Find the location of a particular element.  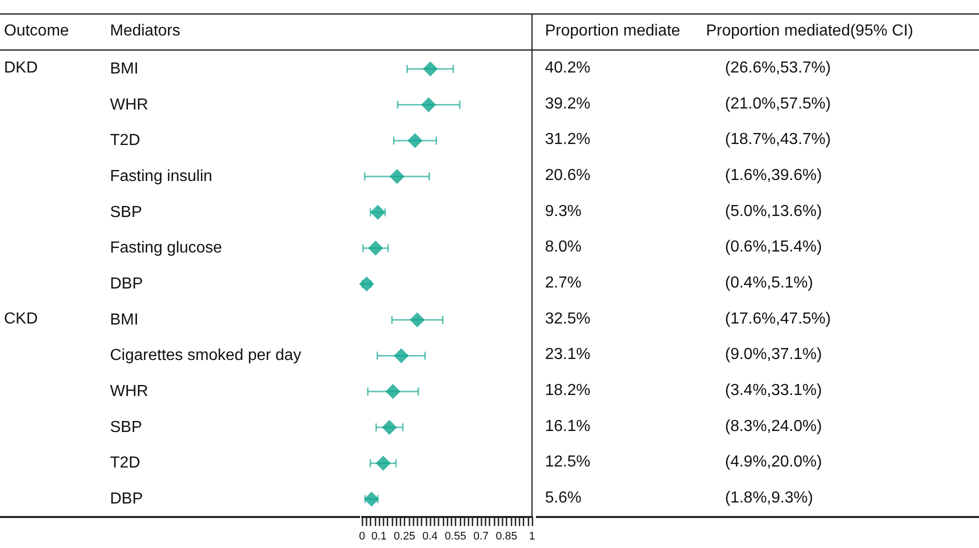

text: Outcome is located at coordinates (37, 31).